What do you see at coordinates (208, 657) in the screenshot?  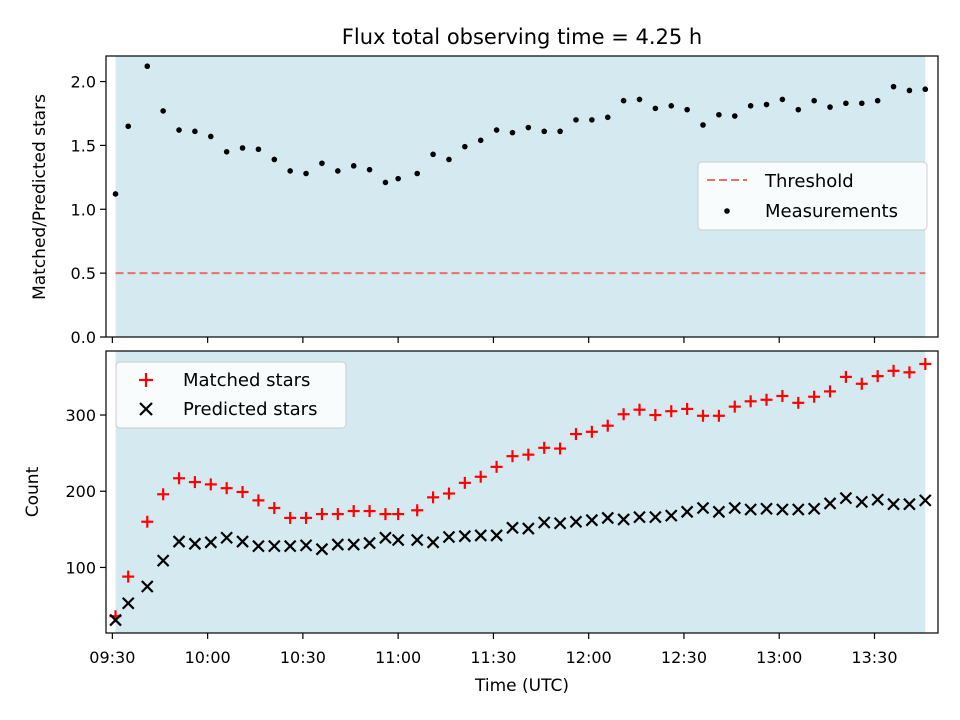 I see `x-tick-label: 10:00` at bounding box center [208, 657].